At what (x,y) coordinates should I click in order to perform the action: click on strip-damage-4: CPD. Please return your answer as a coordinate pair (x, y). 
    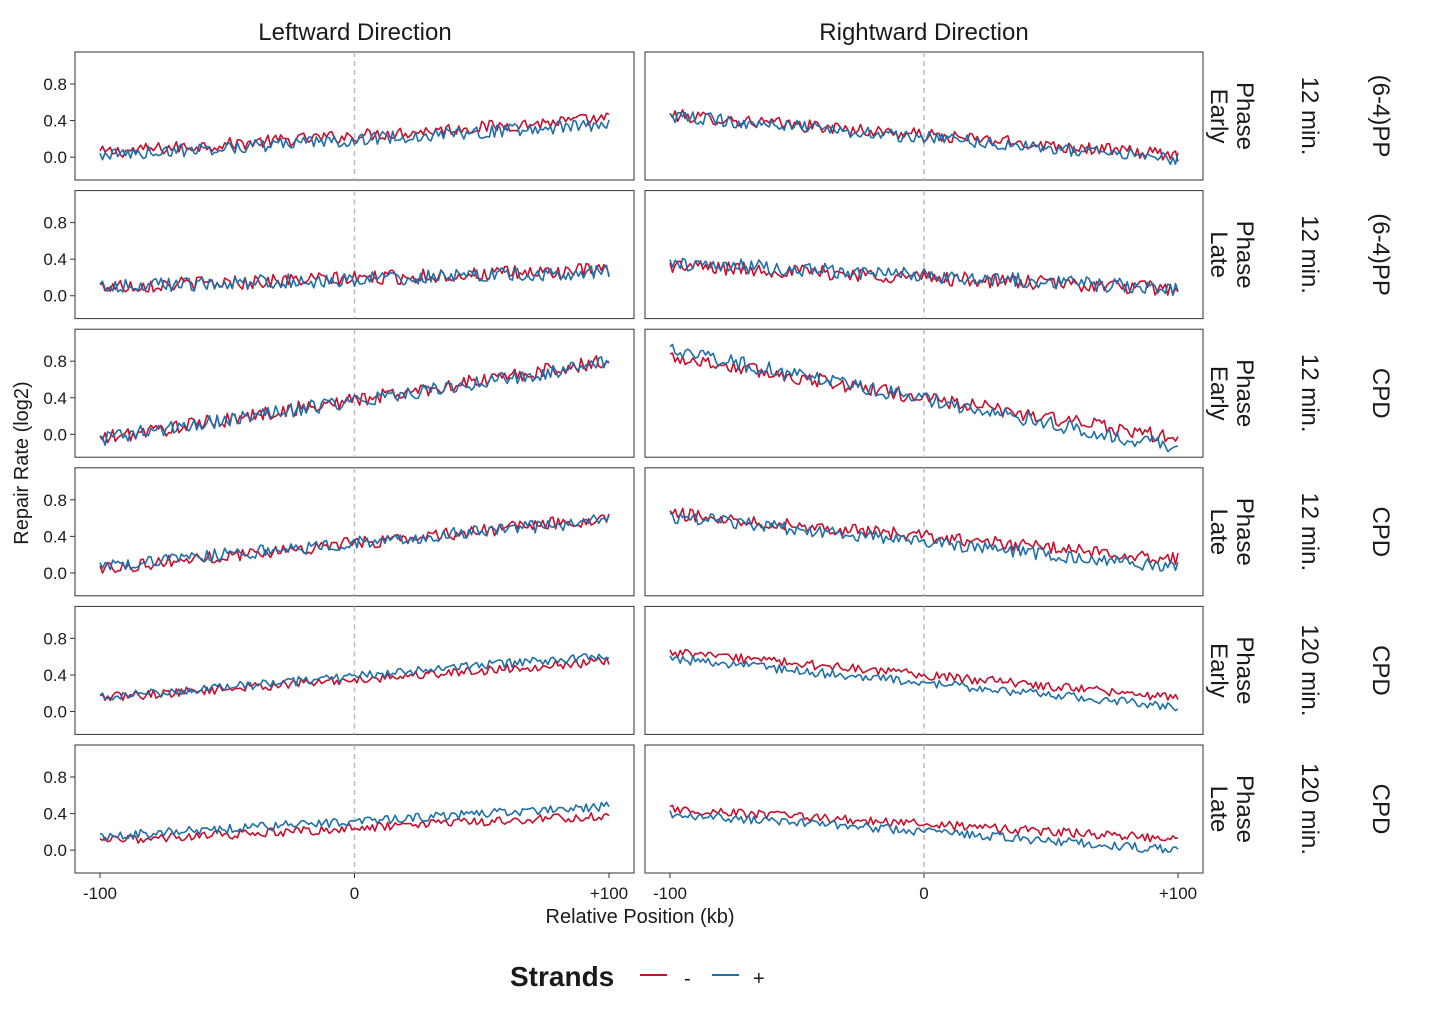
    Looking at the image, I should click on (1380, 670).